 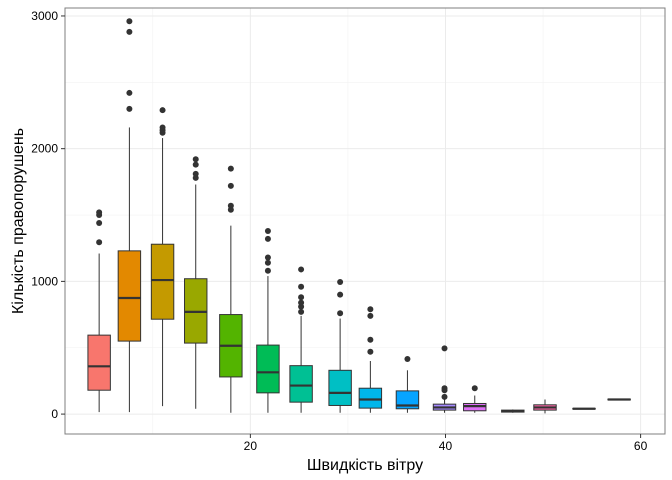 I want to click on x-axis-title: Швидкість вітру, so click(x=365, y=465).